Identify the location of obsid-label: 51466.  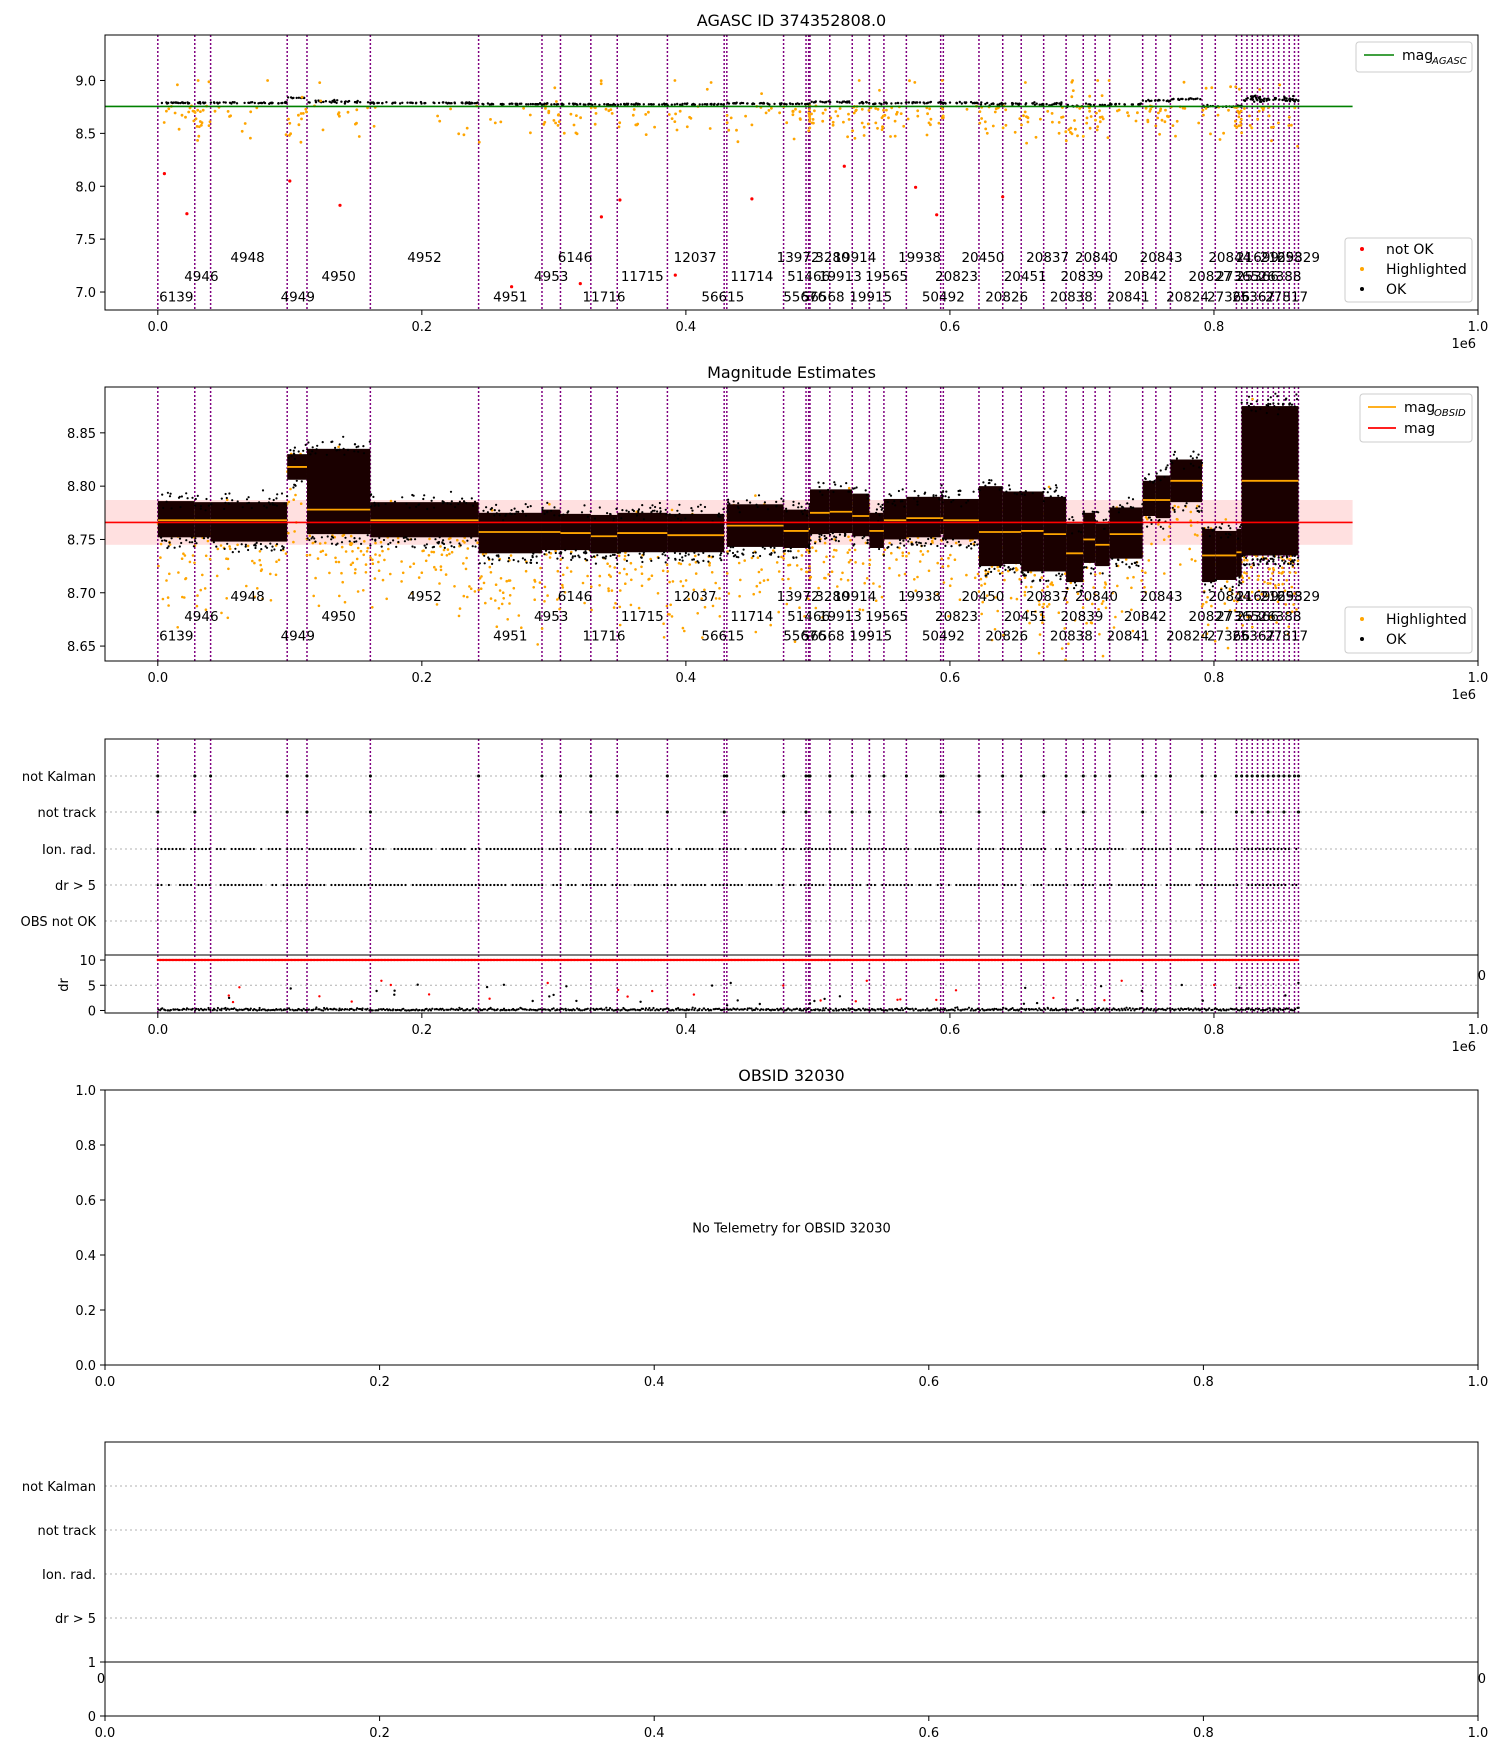
(808, 277).